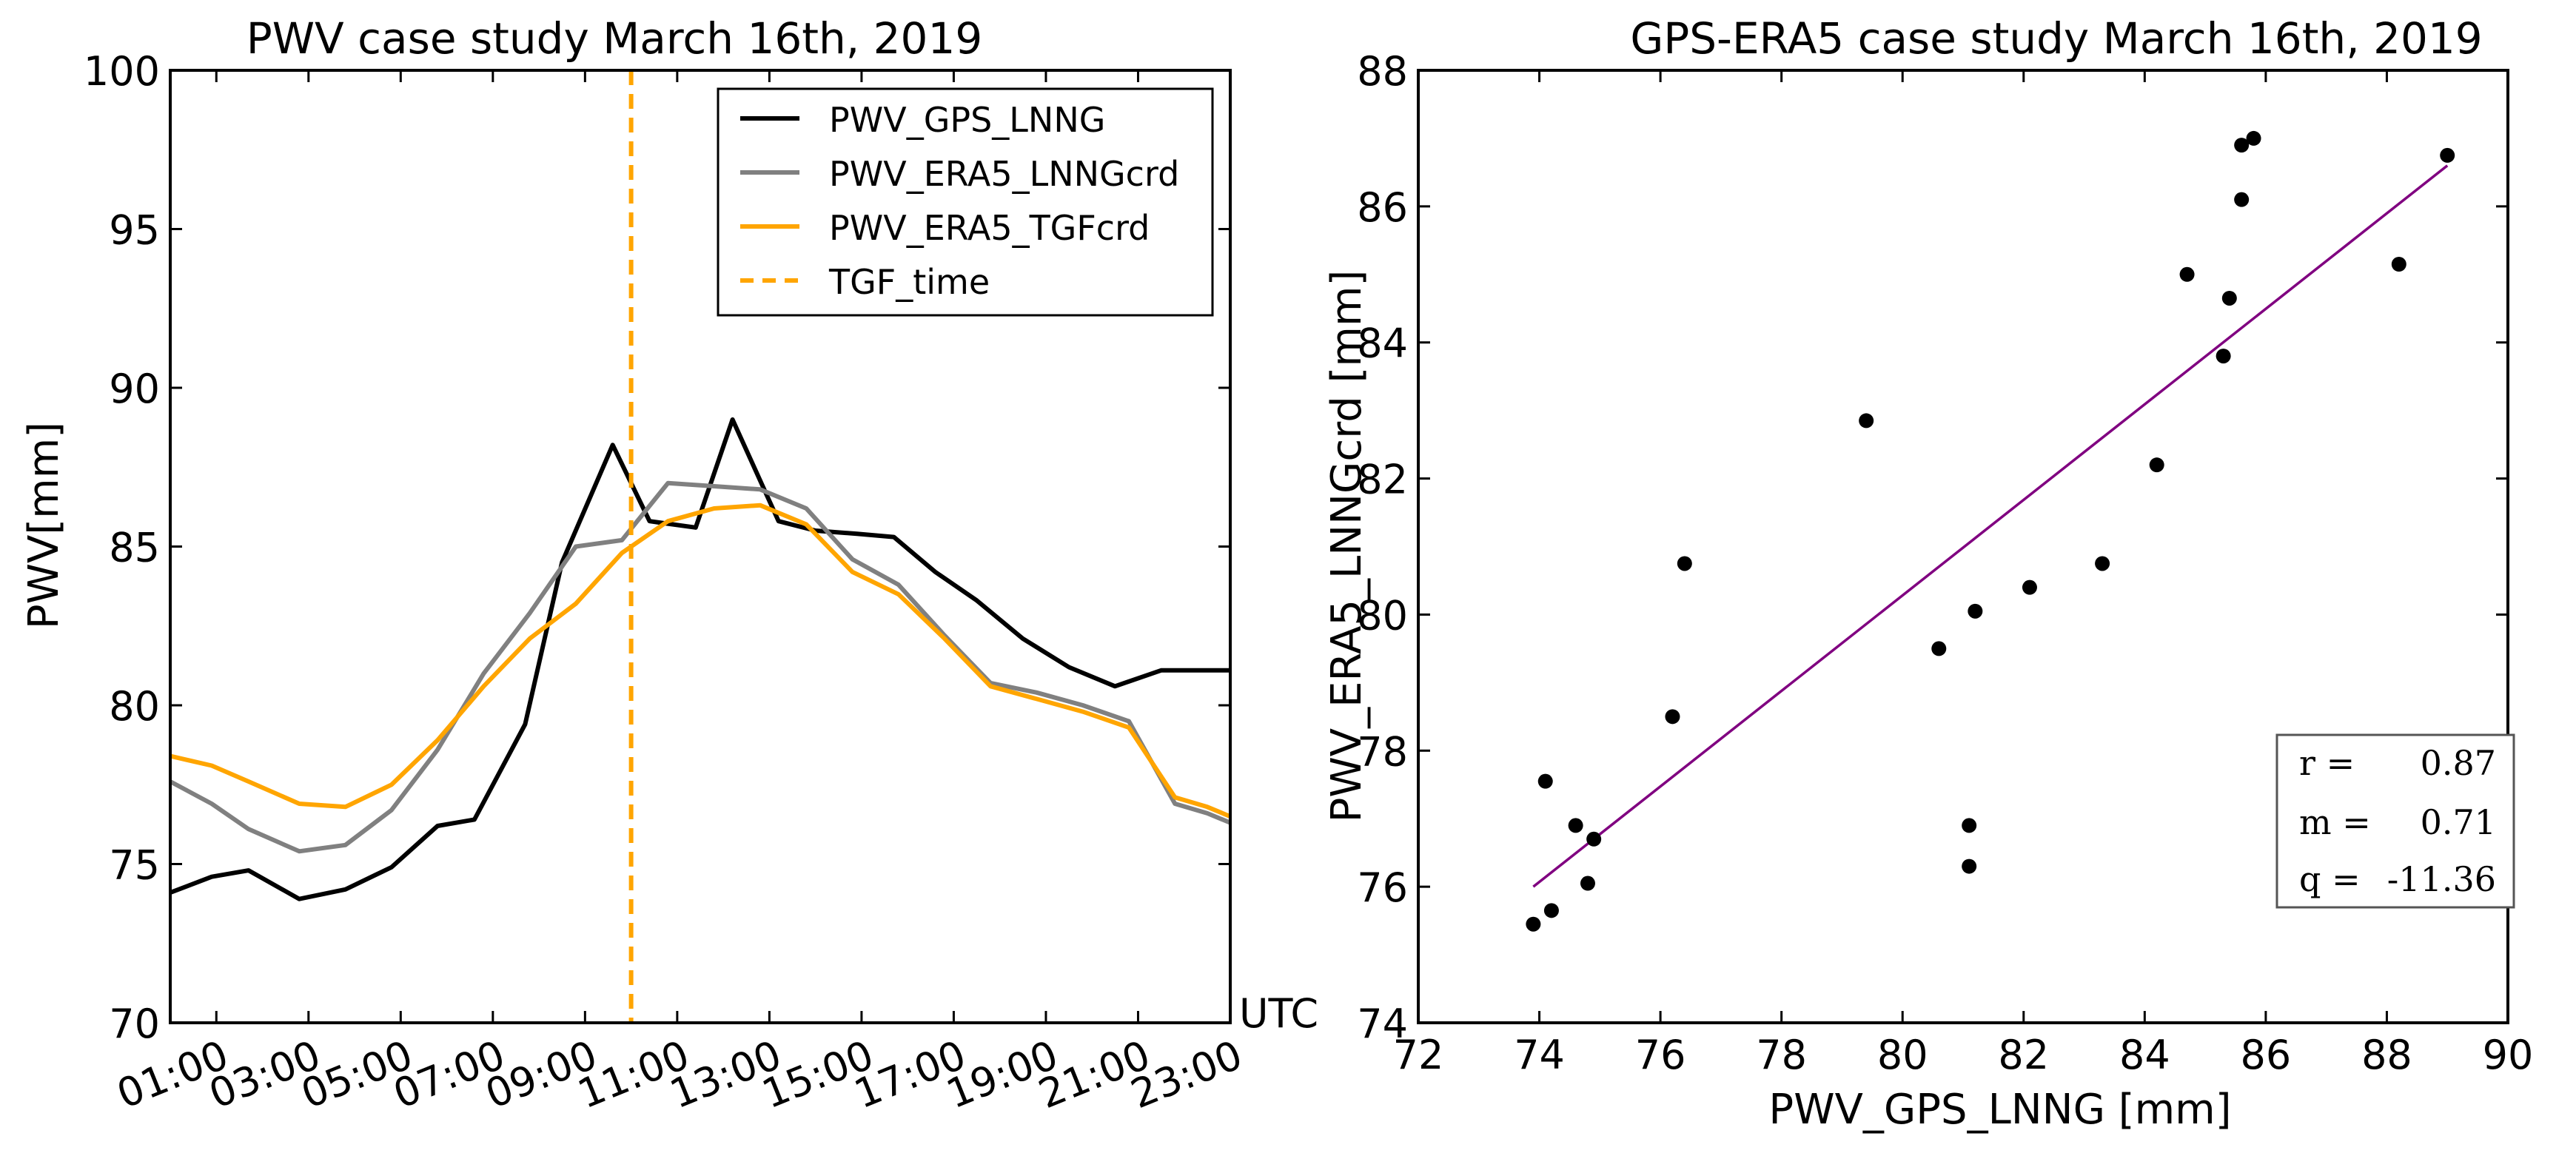  Describe the element at coordinates (1382, 480) in the screenshot. I see `y-tick-label: 82` at that location.